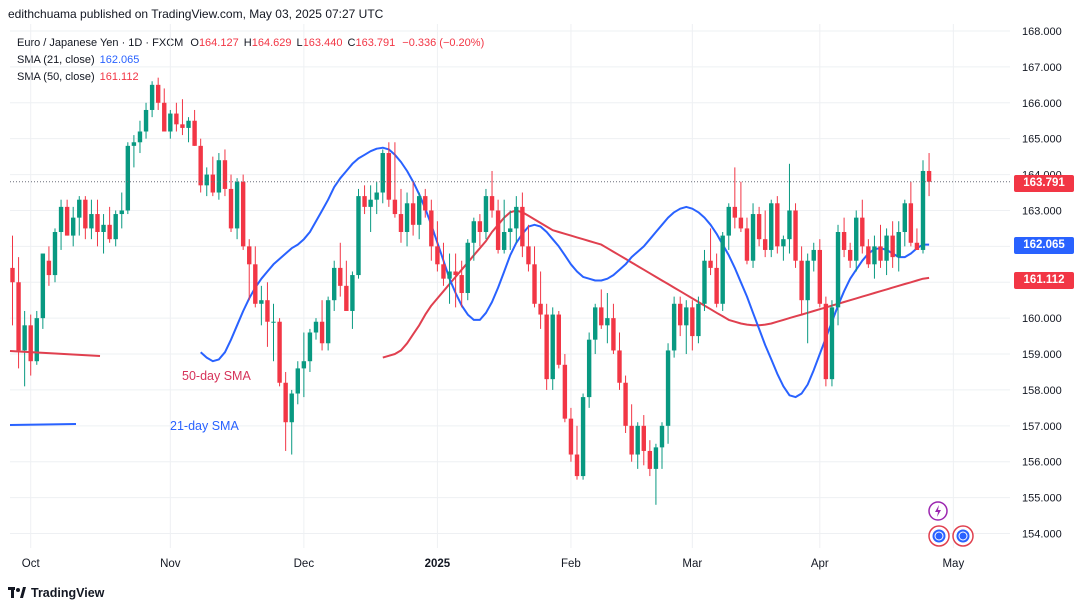 Image resolution: width=1087 pixels, height=612 pixels. Describe the element at coordinates (56, 593) in the screenshot. I see `tradingview-footer: TradingView` at that location.